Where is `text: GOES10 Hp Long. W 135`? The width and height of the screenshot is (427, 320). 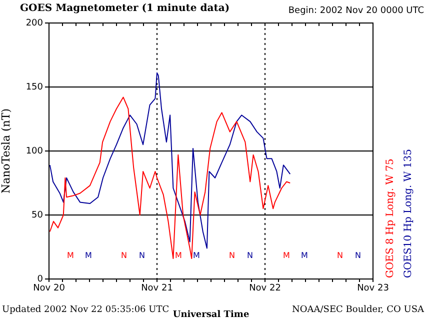
text: GOES10 Hp Long. W 135 is located at coordinates (408, 213).